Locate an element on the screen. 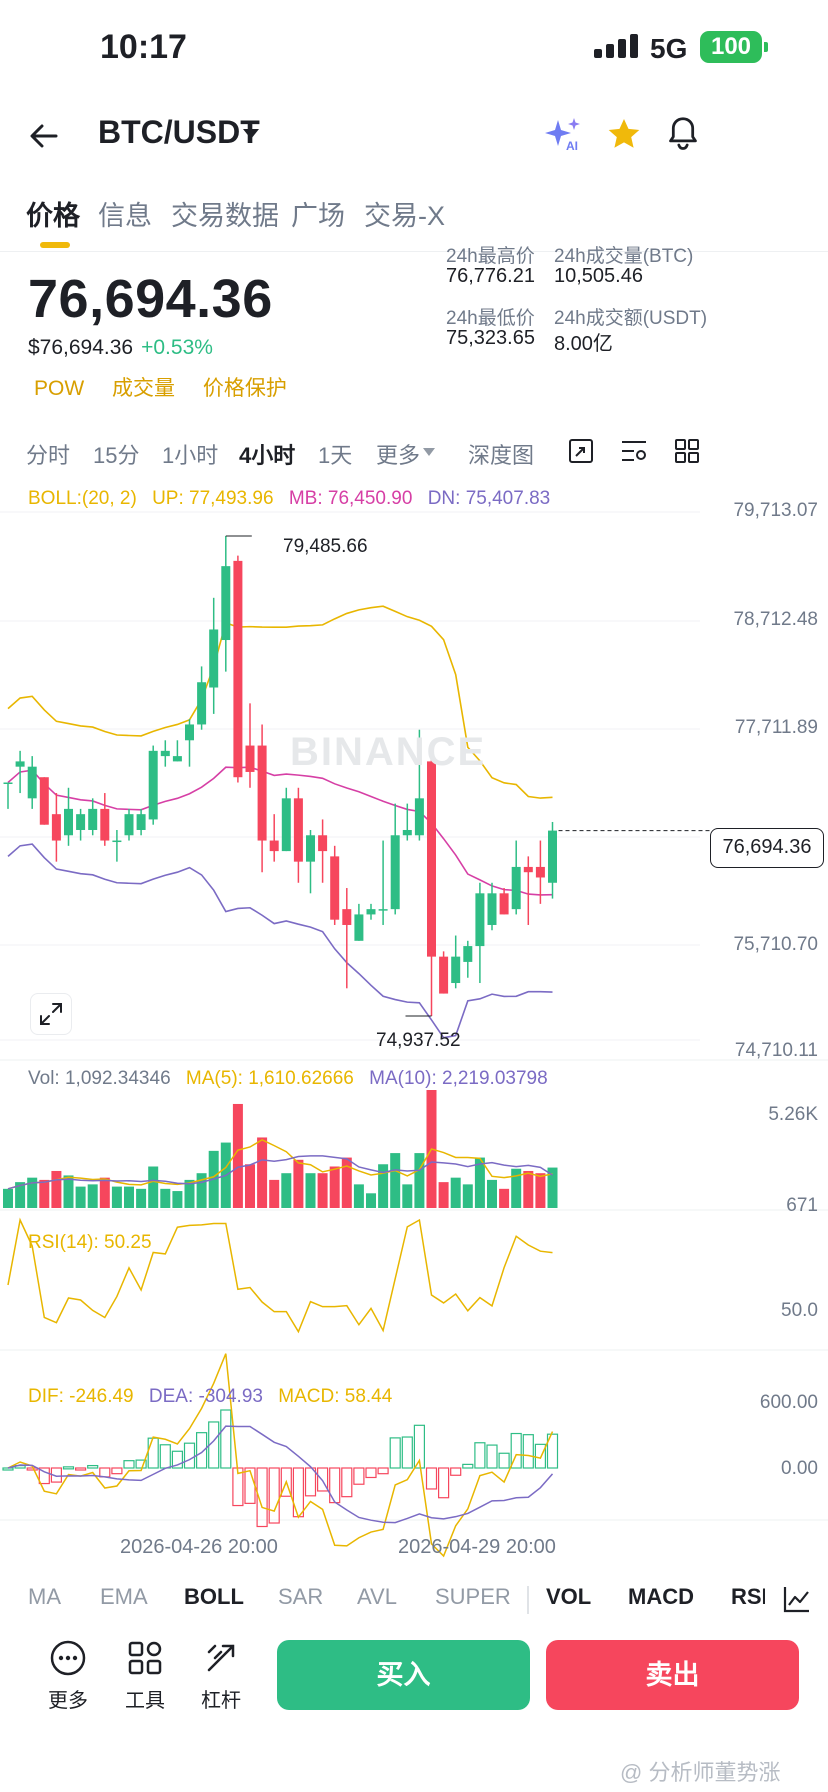 Image resolution: width=828 pixels, height=1792 pixels. star-icon is located at coordinates (624, 134).